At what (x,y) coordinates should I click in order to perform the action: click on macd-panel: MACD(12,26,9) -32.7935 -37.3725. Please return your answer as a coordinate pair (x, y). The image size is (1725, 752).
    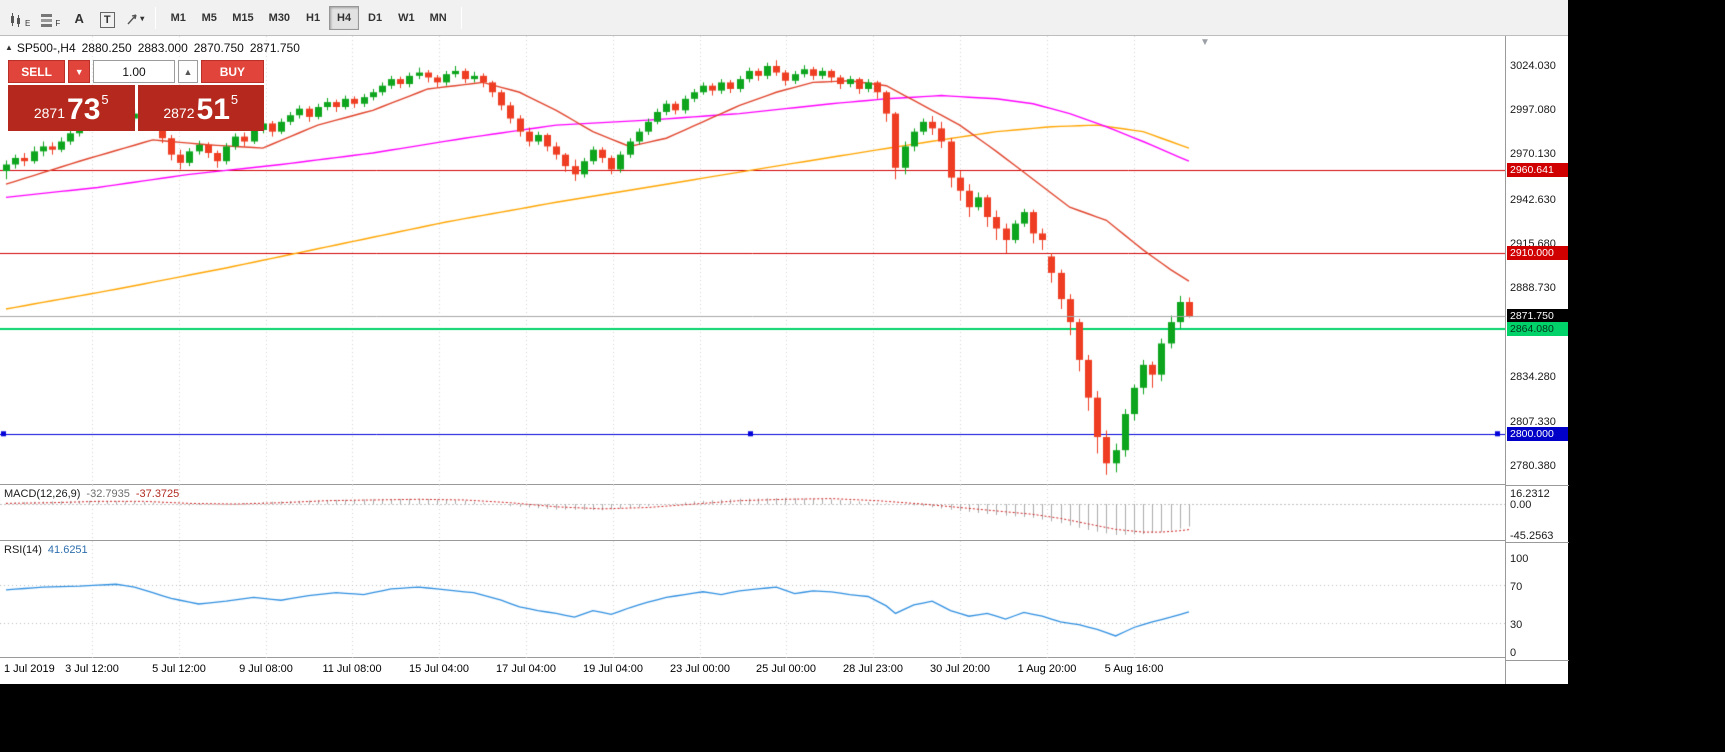
    Looking at the image, I should click on (752, 513).